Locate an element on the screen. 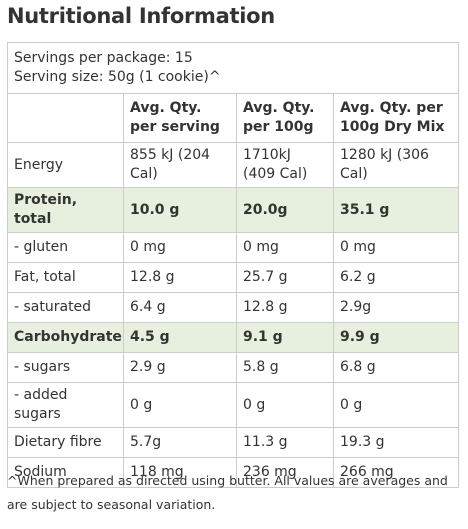 The height and width of the screenshot is (529, 468). nutrient-value: 2.9 g is located at coordinates (180, 367).